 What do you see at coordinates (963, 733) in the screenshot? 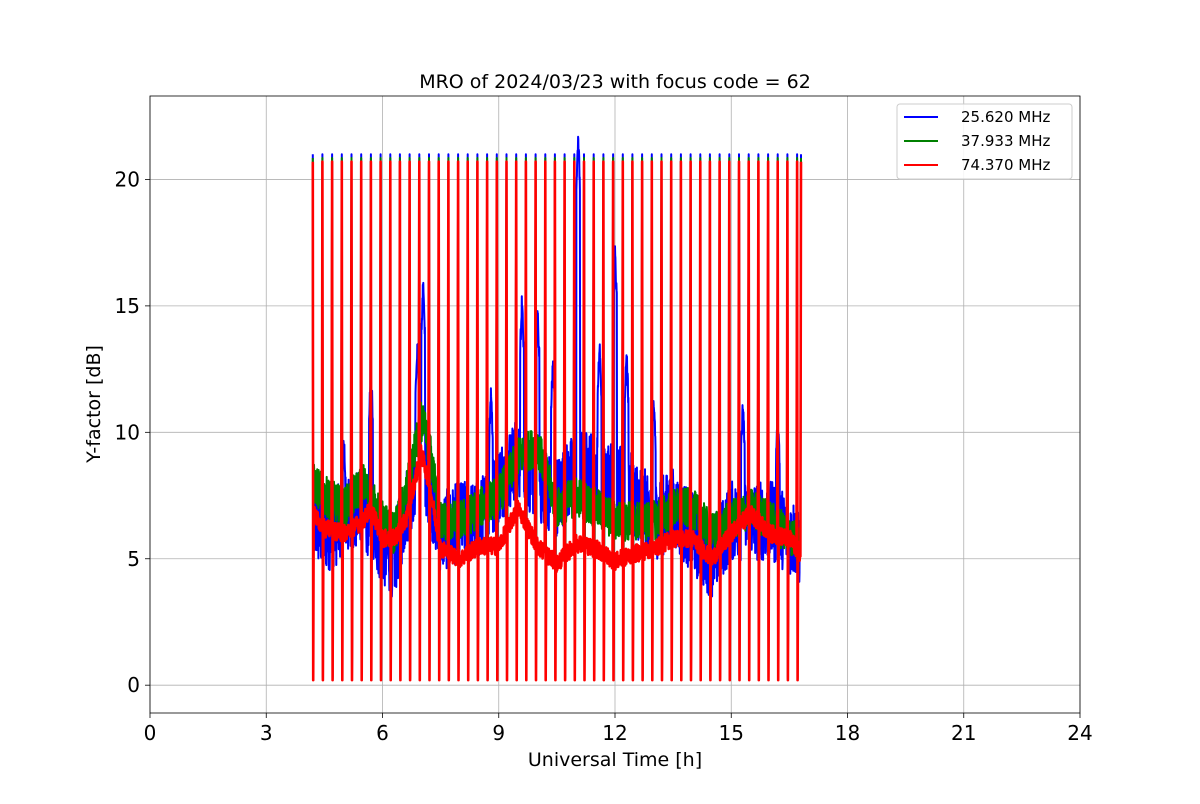
I see `x-tick-label: 21` at bounding box center [963, 733].